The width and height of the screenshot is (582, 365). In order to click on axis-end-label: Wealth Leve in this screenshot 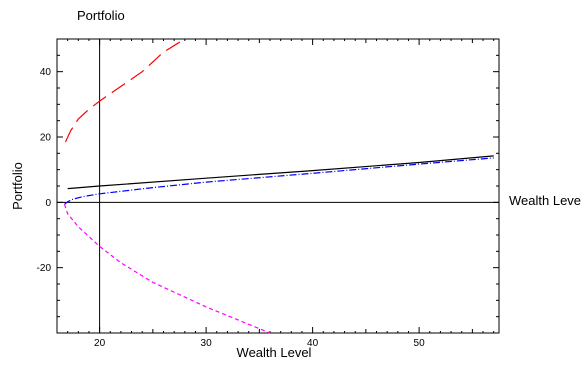, I will do `click(545, 200)`.